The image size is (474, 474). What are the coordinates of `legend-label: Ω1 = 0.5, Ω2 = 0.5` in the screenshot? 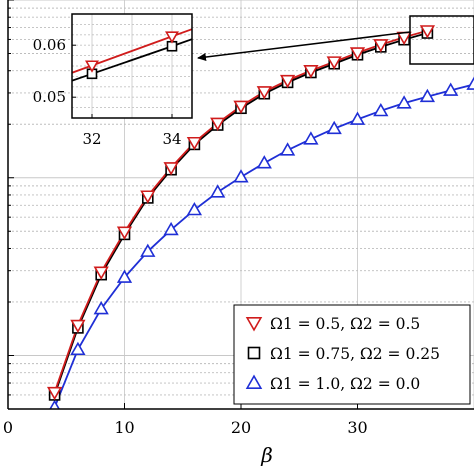 It's located at (345, 324).